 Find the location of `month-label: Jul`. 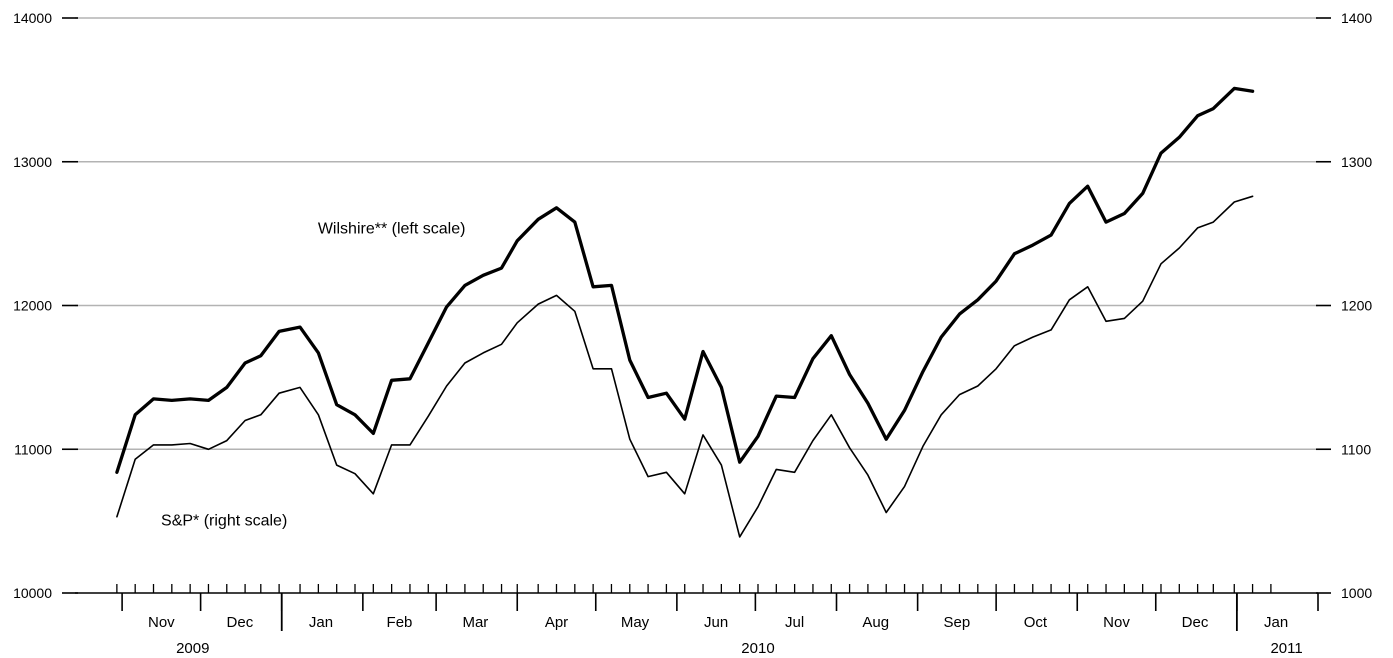

month-label: Jul is located at coordinates (794, 622).